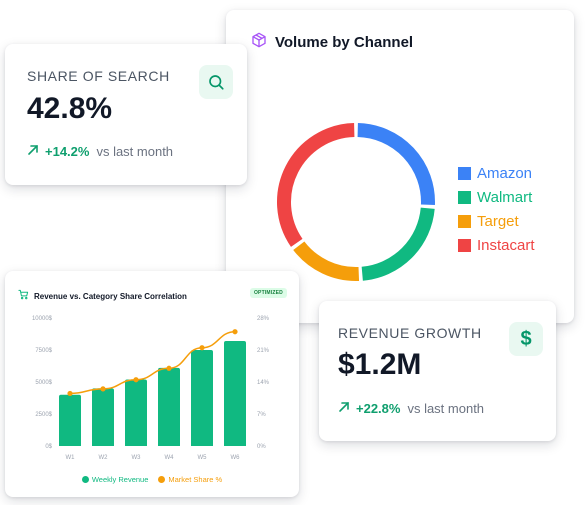  Describe the element at coordinates (316, 185) in the screenshot. I see `donut-slice-instacart` at that location.